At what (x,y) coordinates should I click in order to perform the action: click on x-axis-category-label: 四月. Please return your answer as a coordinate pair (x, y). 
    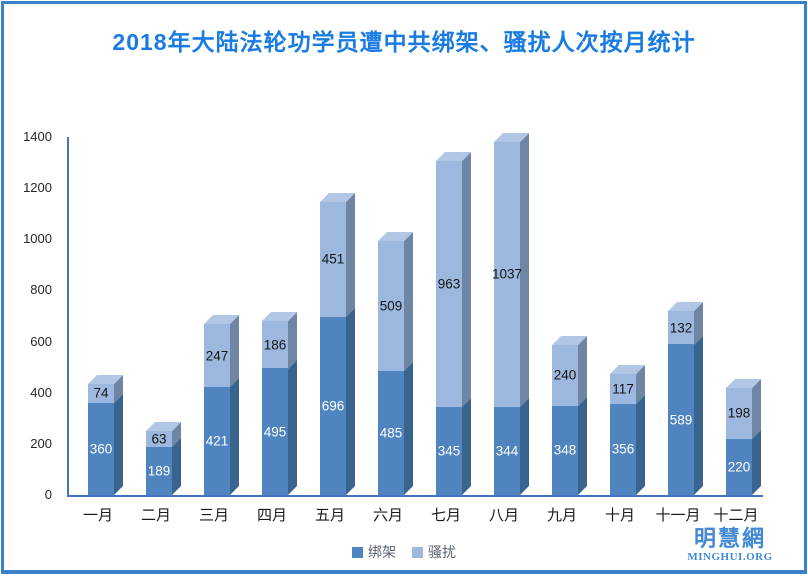
    Looking at the image, I should click on (271, 516).